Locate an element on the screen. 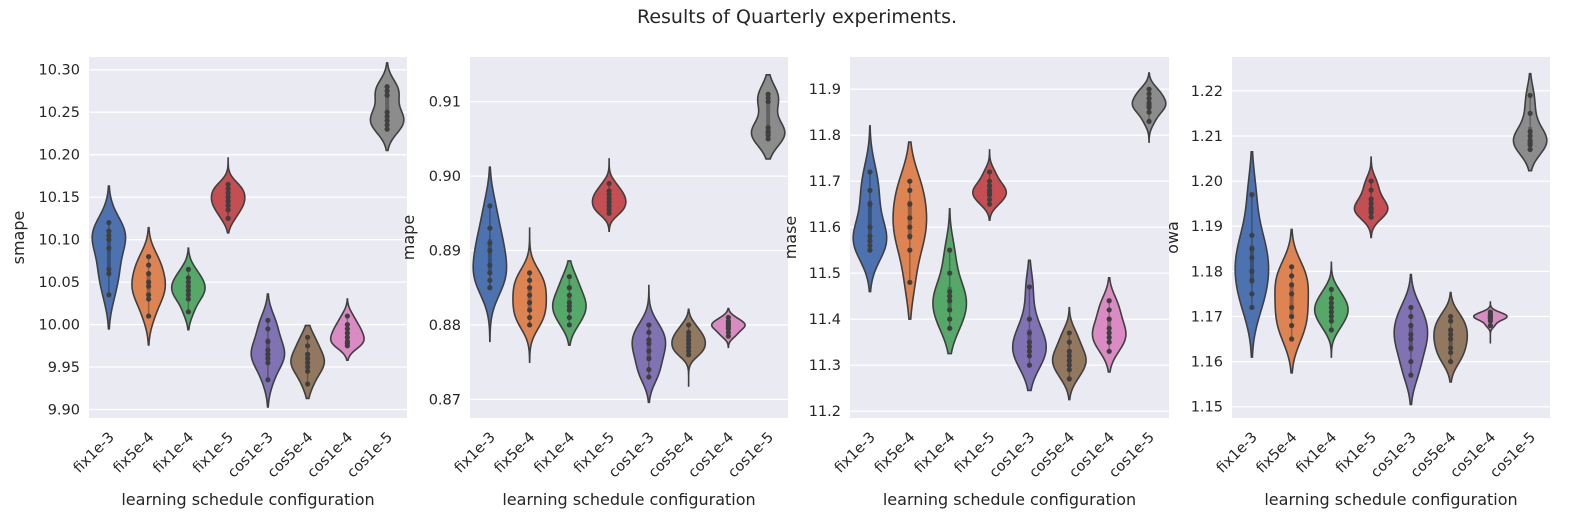 Image resolution: width=1594 pixels, height=527 pixels. y-tick-label: 10.25 is located at coordinates (59, 113).